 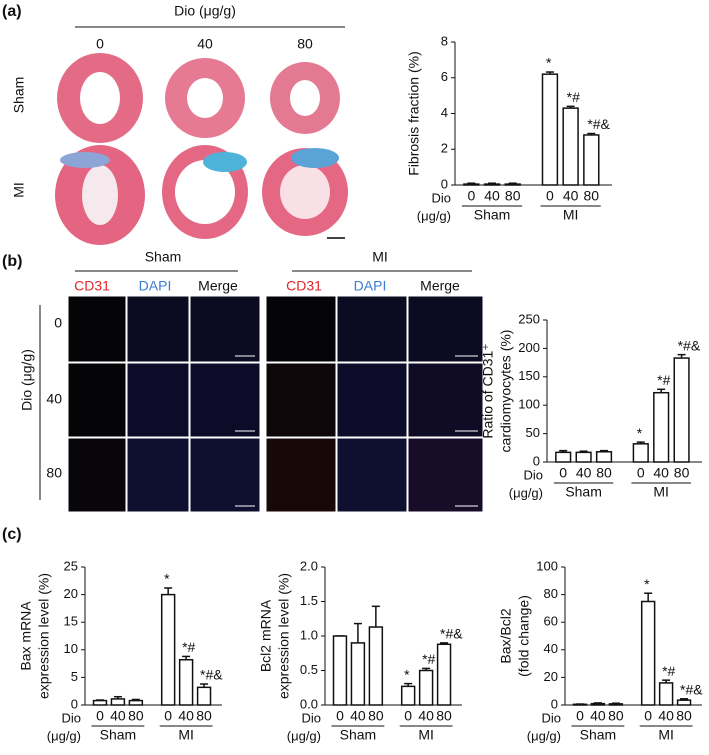 What do you see at coordinates (26, 636) in the screenshot?
I see `y-axis-label: Bax mRNA` at bounding box center [26, 636].